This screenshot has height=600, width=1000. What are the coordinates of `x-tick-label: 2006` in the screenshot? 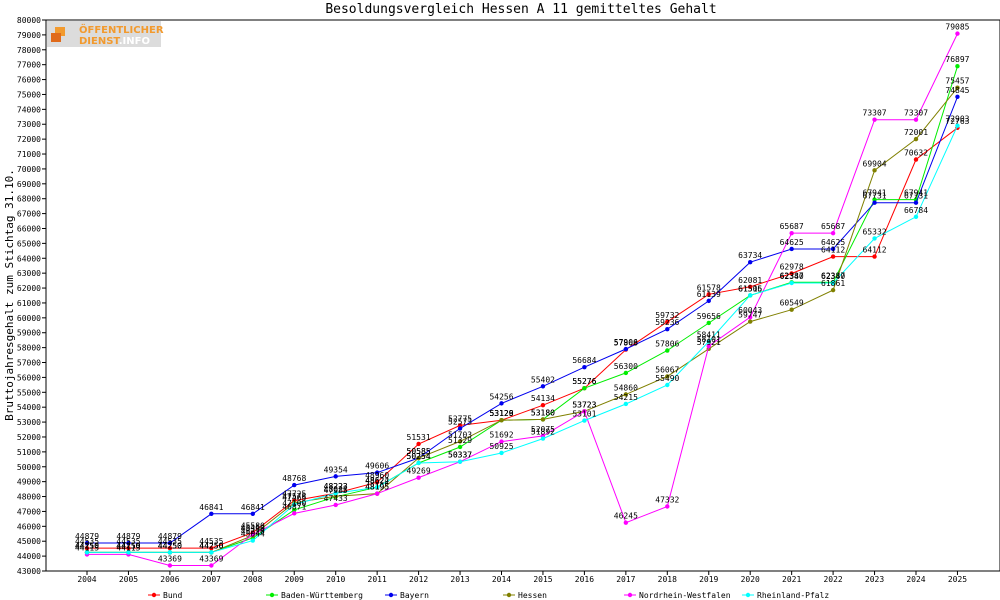 It's located at (169, 579).